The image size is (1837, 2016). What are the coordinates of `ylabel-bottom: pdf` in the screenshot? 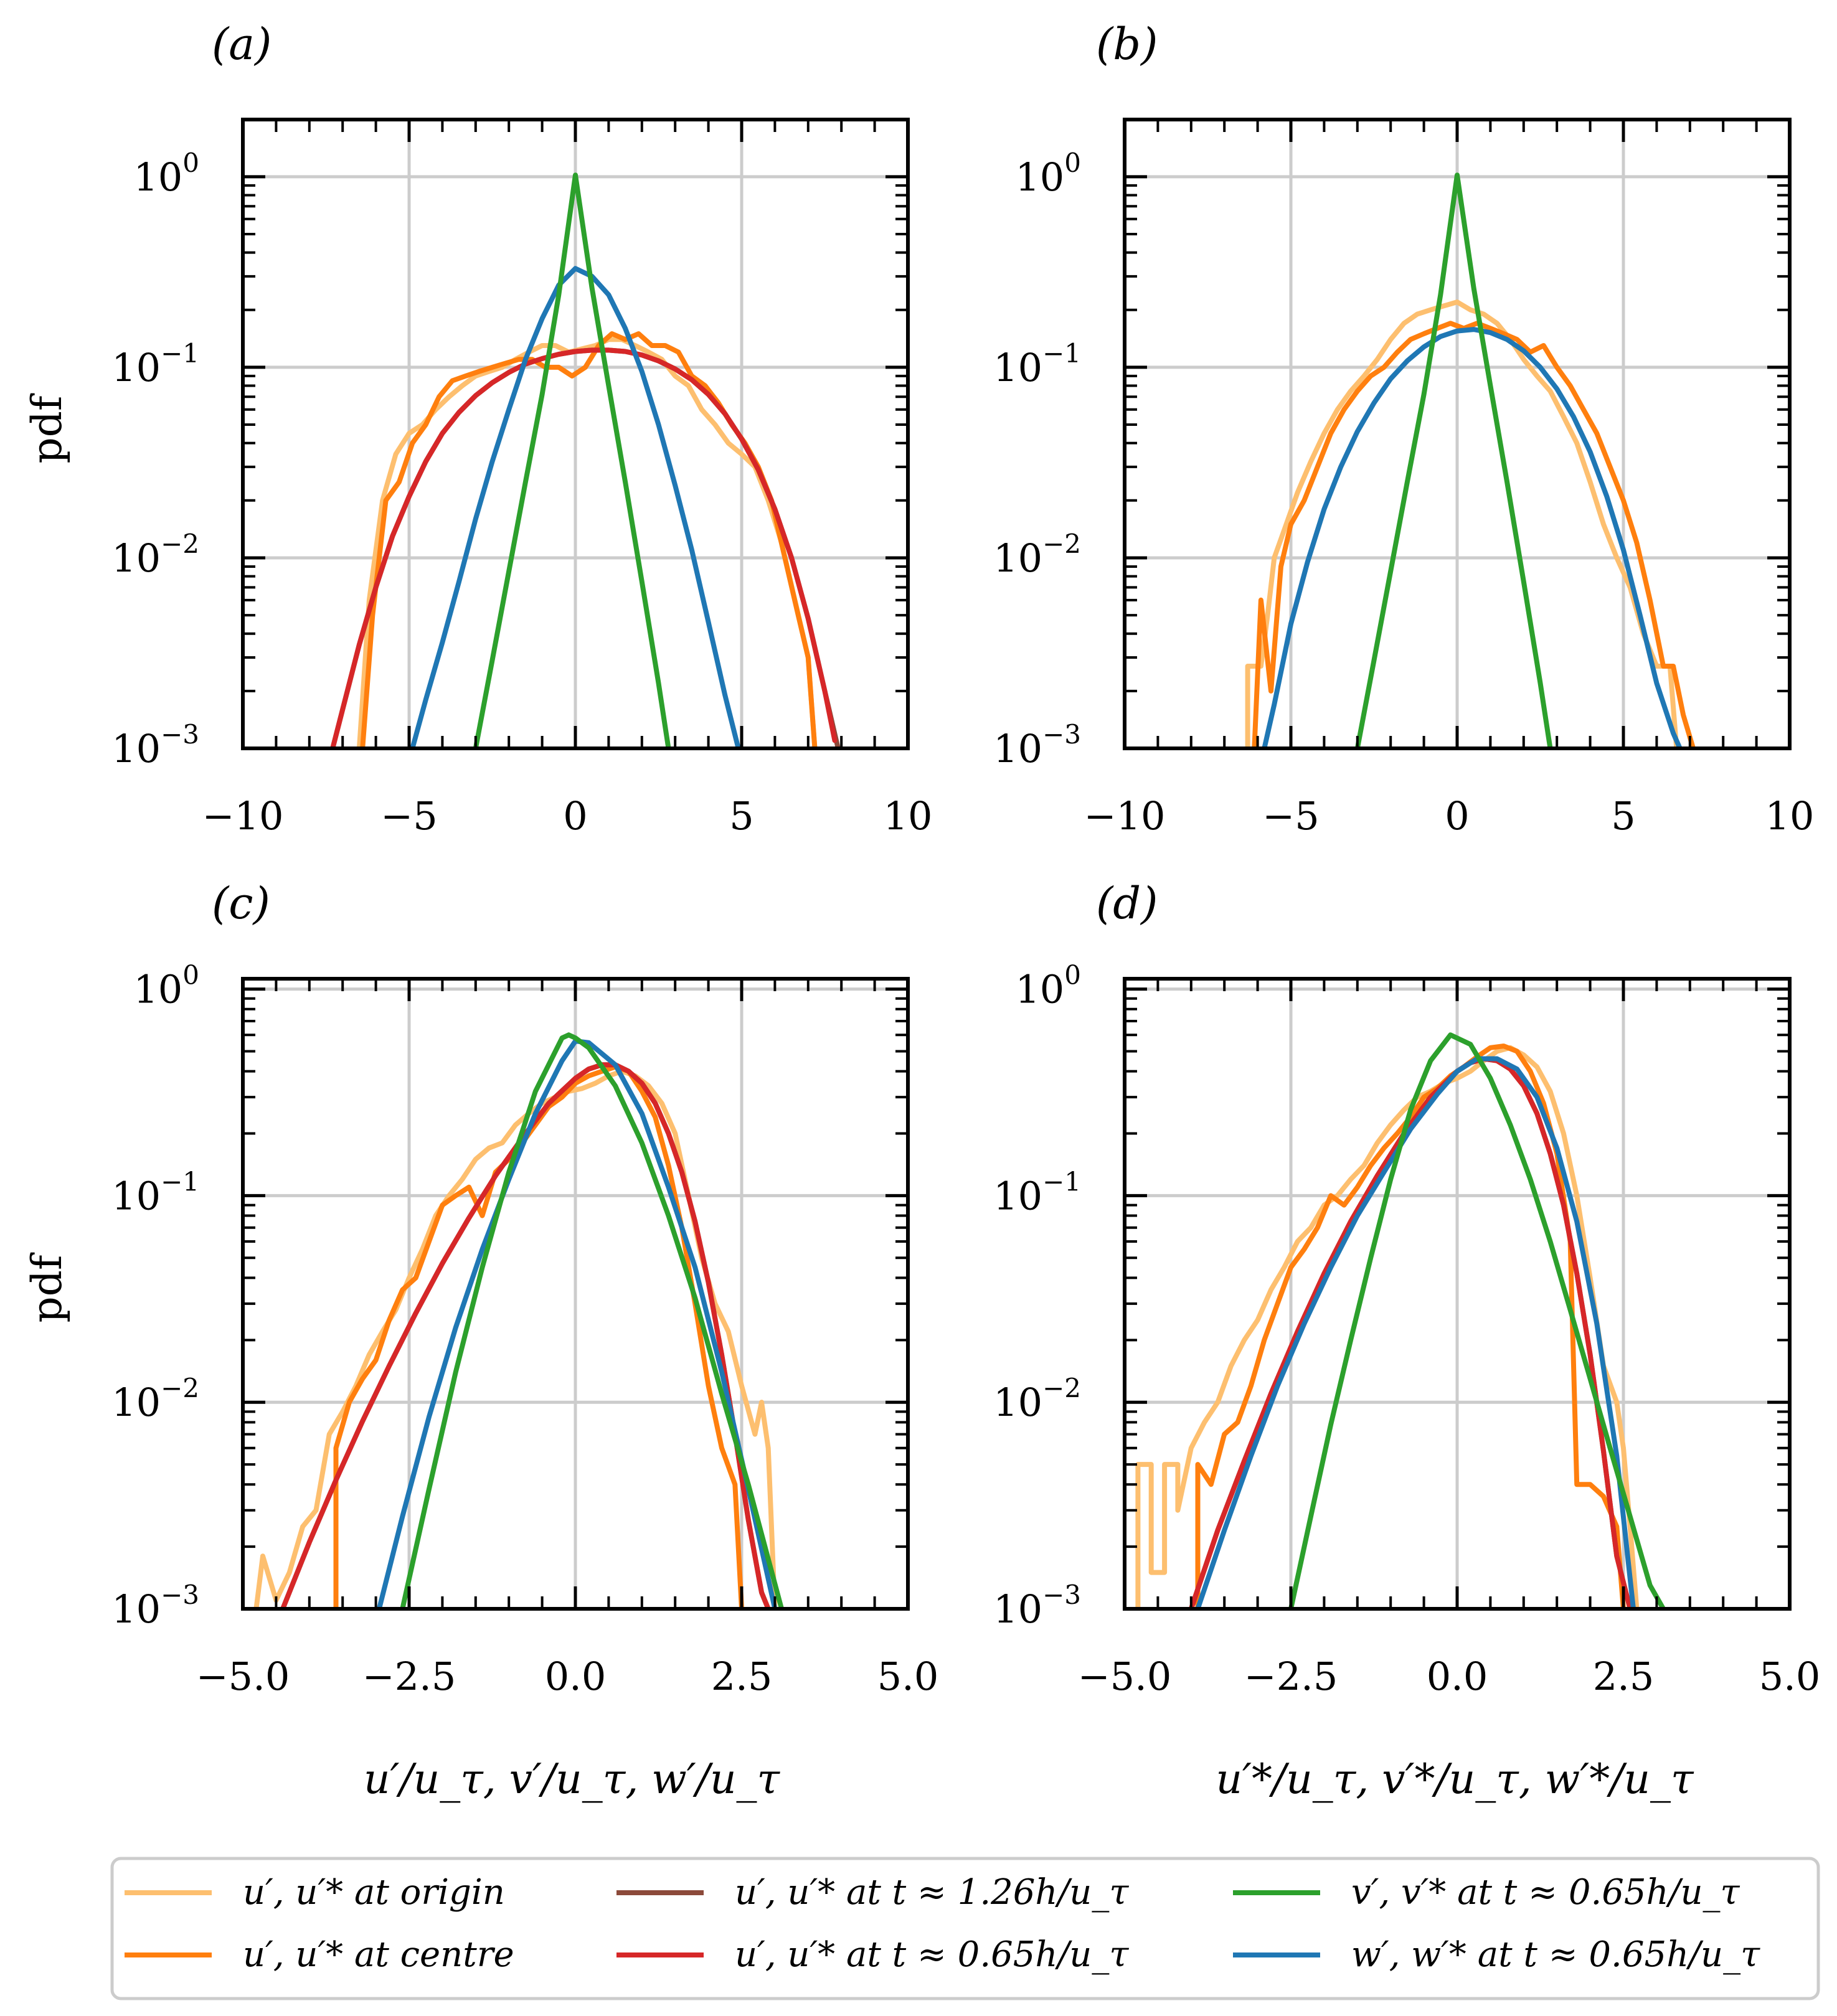 It's located at (47, 1287).